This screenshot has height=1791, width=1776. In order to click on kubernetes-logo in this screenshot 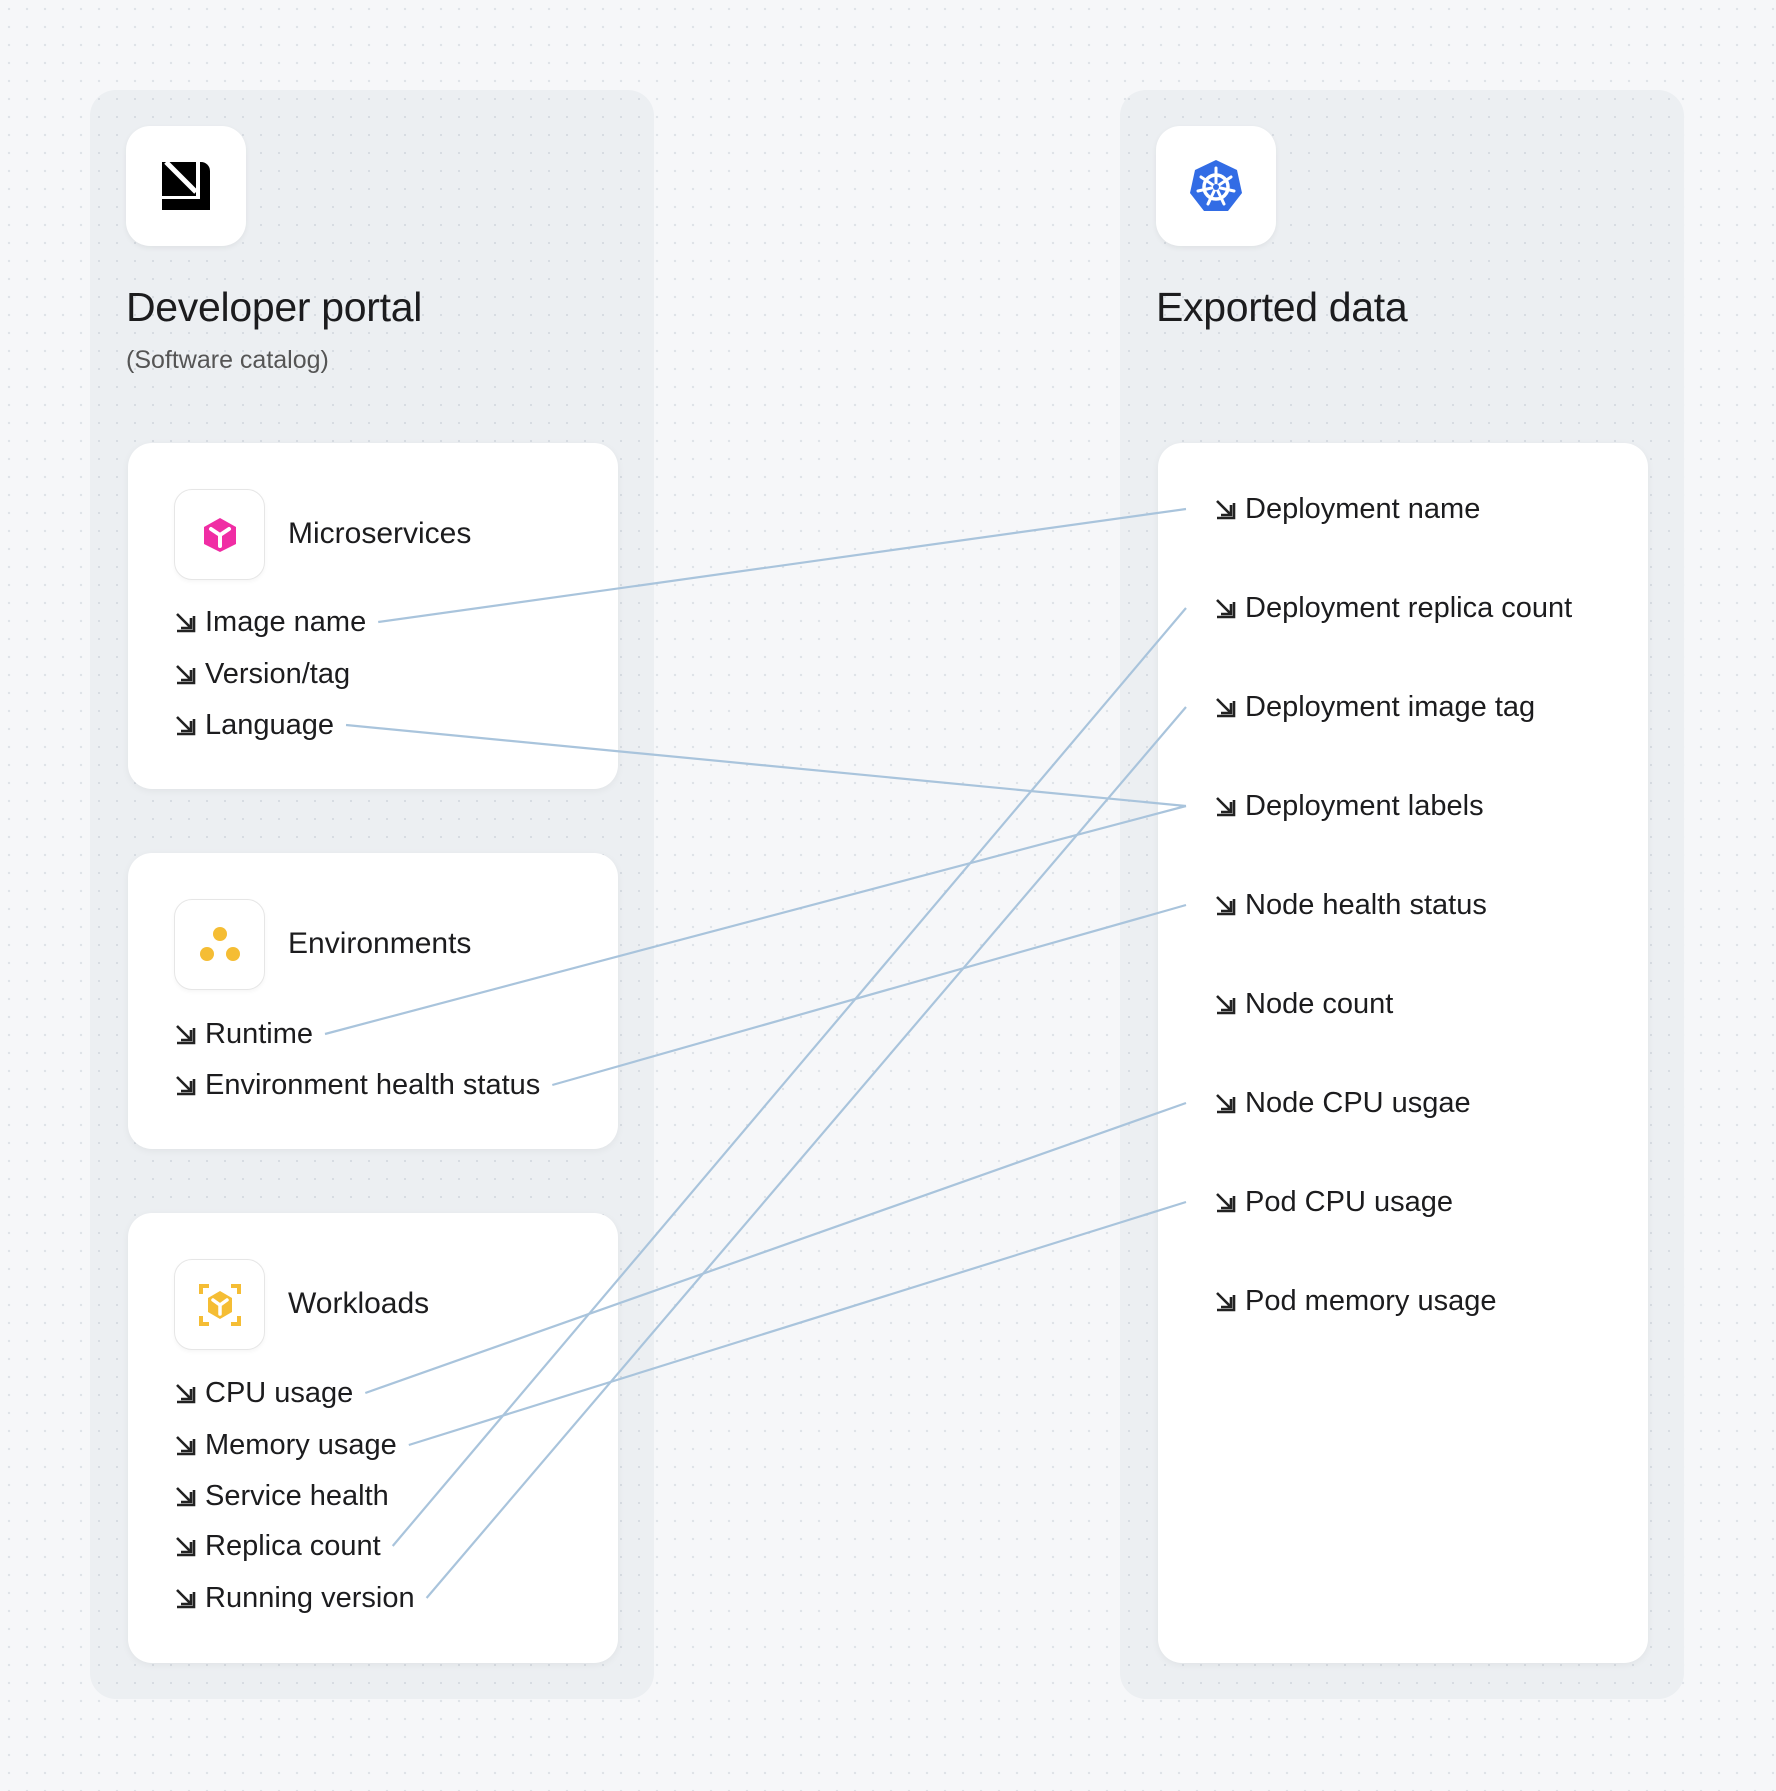, I will do `click(1216, 186)`.